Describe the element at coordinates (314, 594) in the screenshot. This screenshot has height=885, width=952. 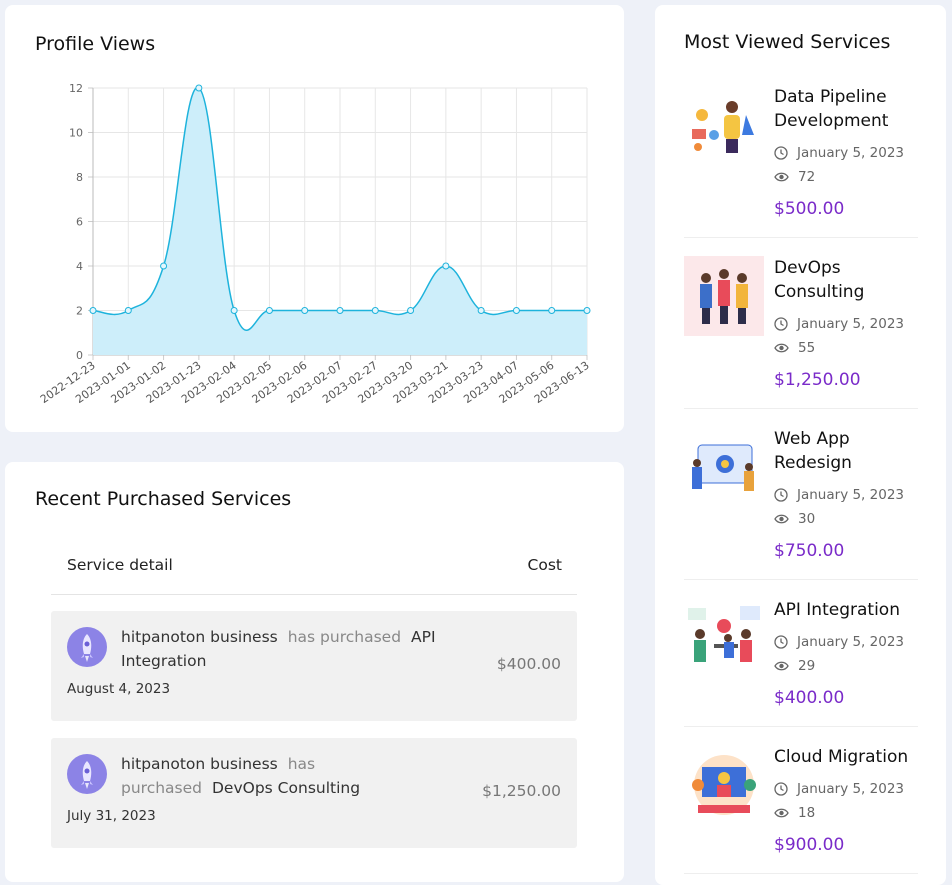
I see `divider` at that location.